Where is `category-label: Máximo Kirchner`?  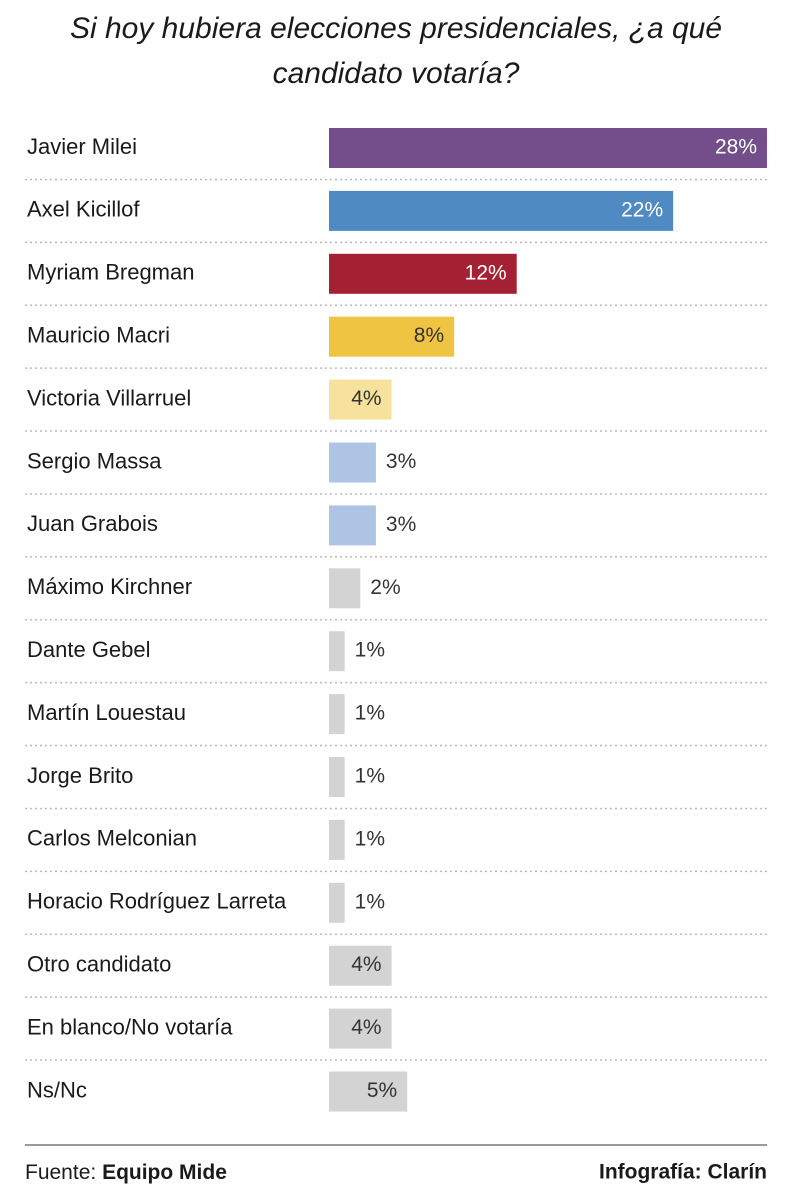 category-label: Máximo Kirchner is located at coordinates (109, 586).